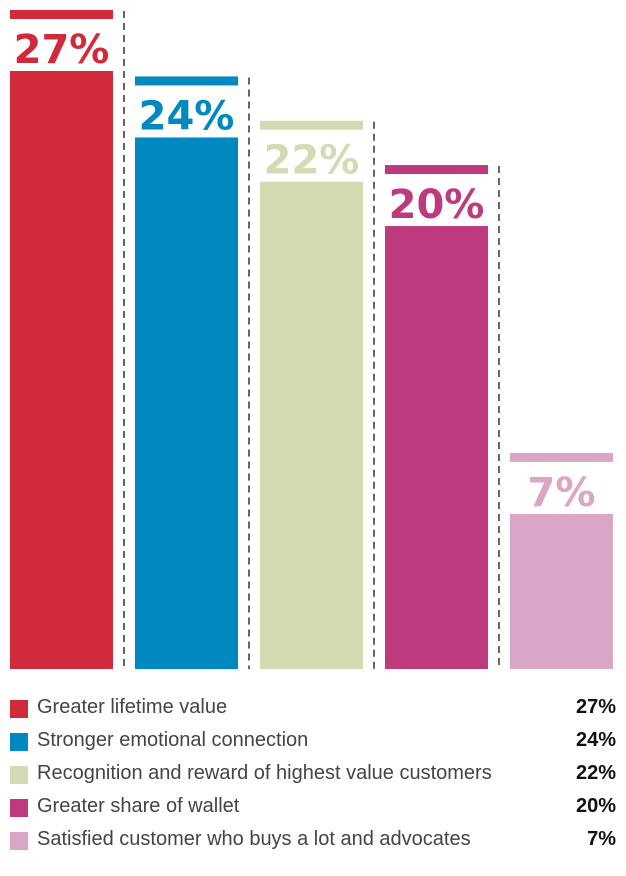 The image size is (626, 876). Describe the element at coordinates (595, 773) in the screenshot. I see `legend-value: 22%` at that location.